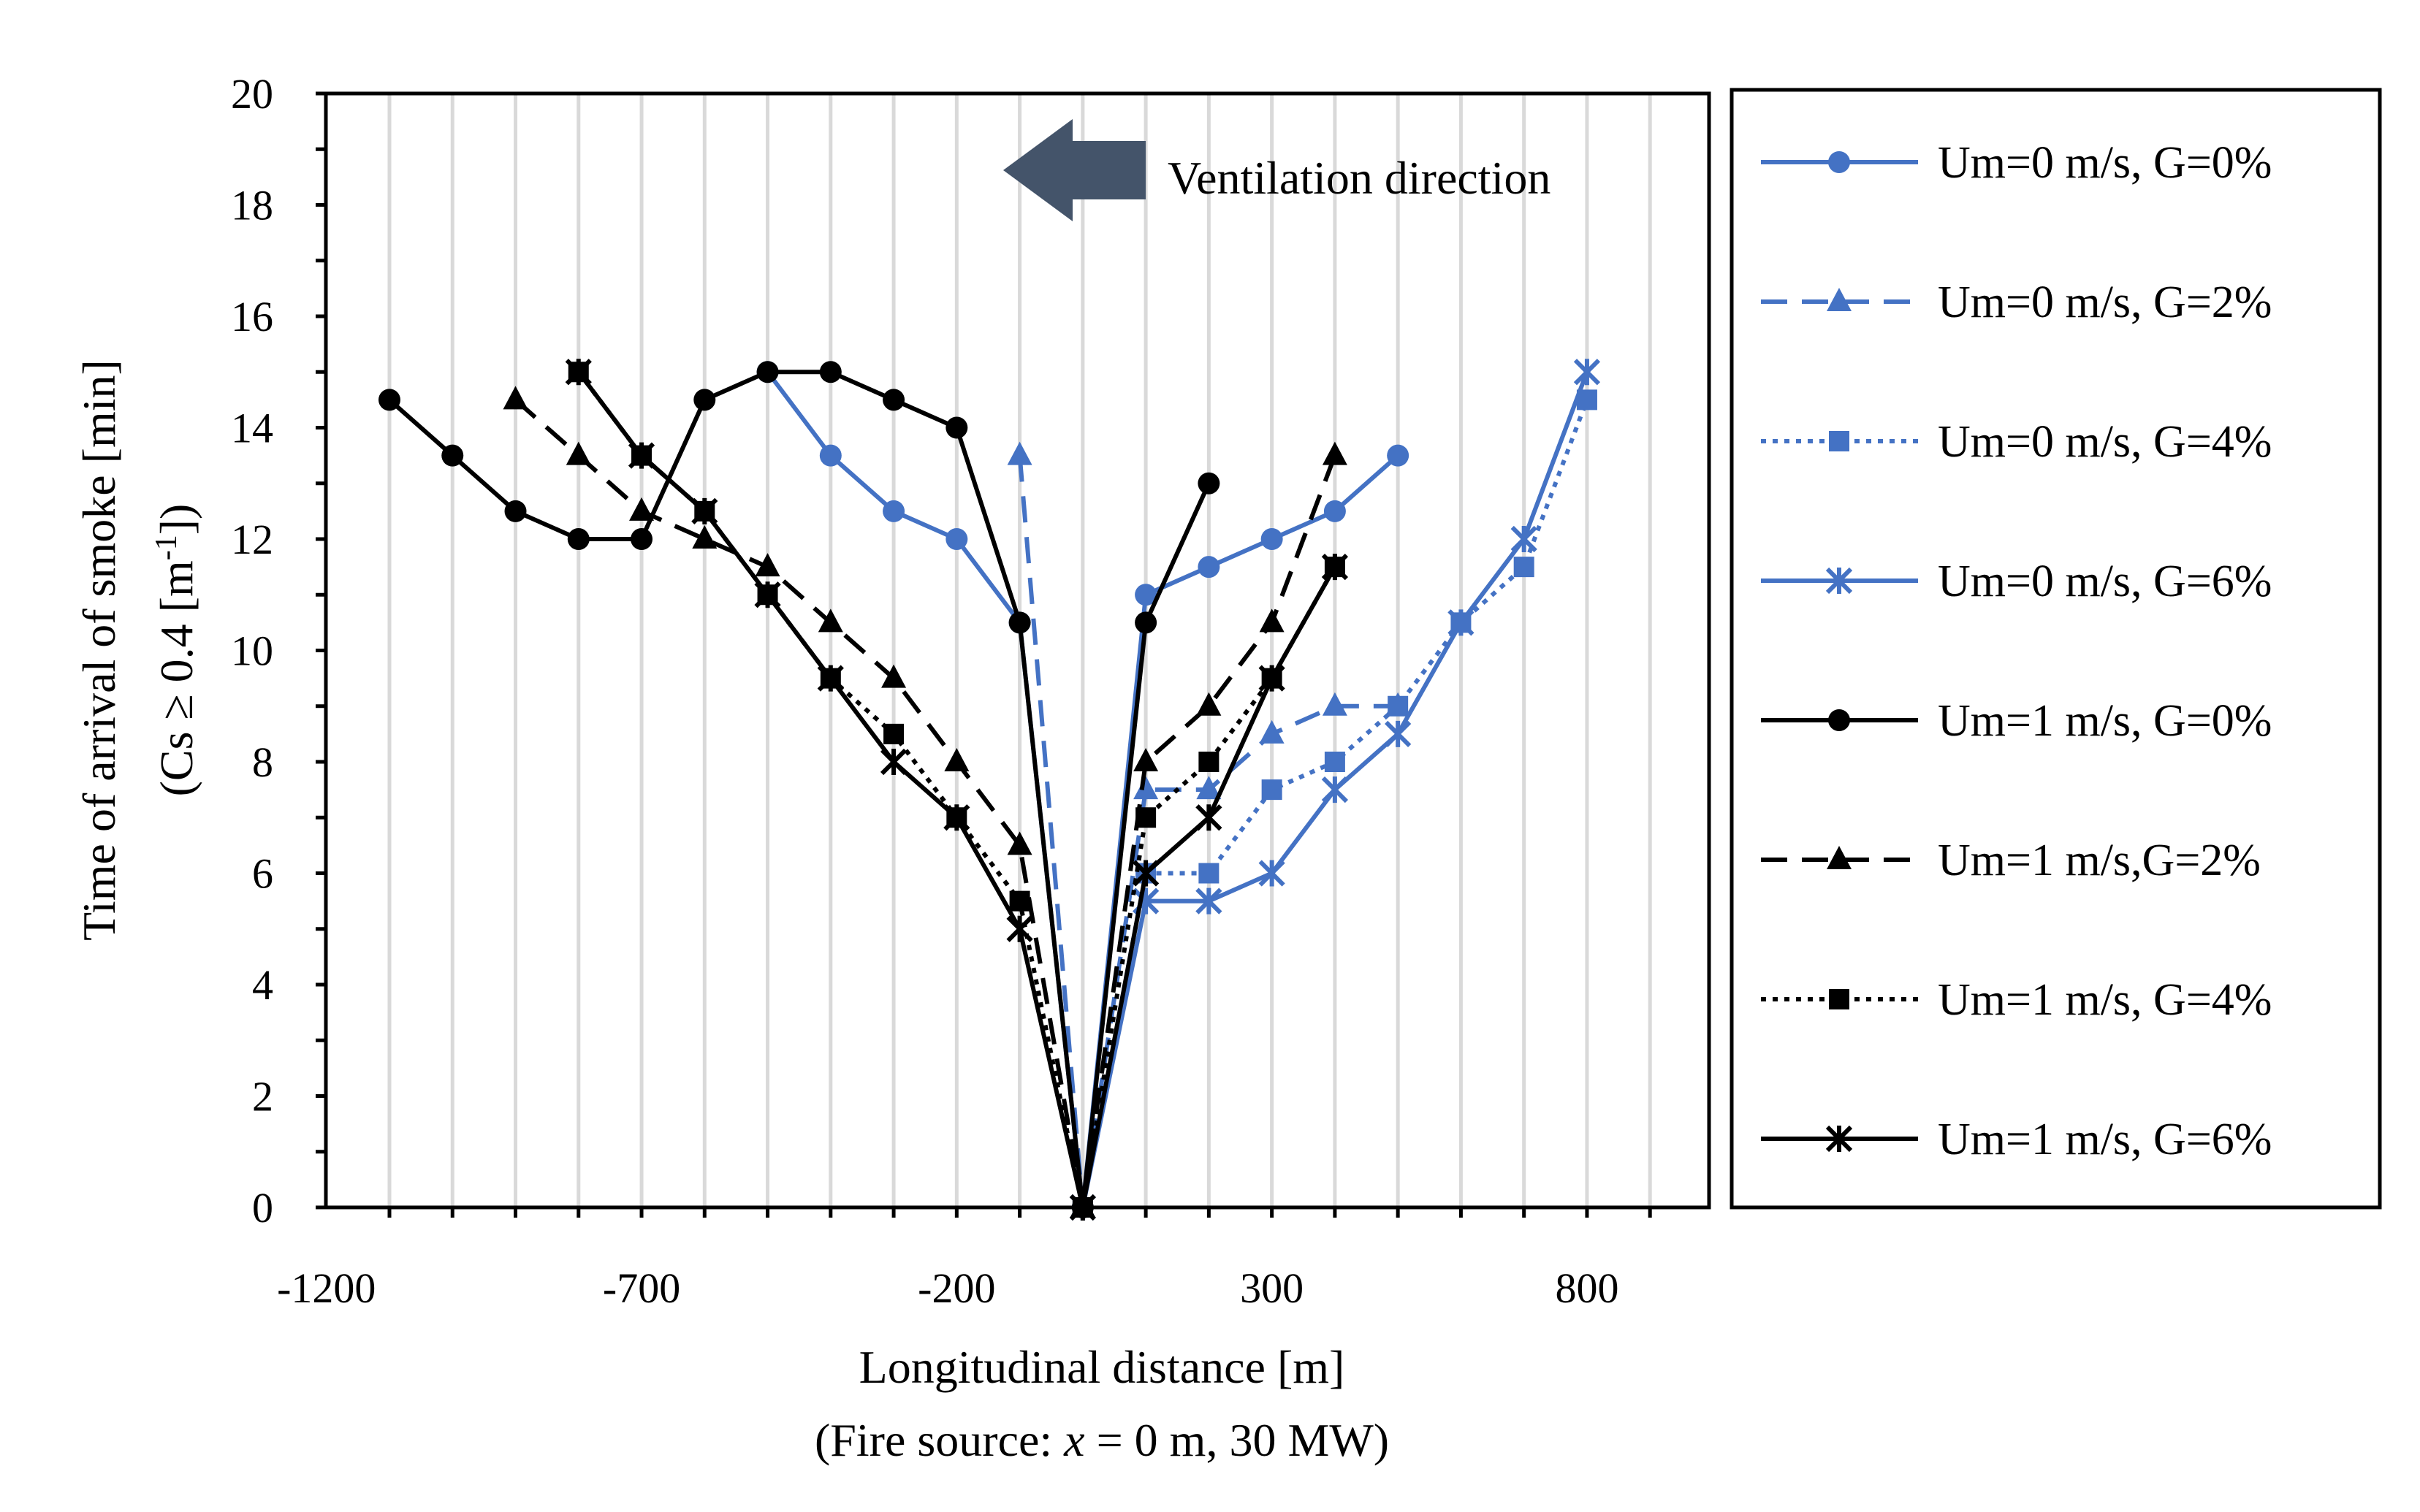  What do you see at coordinates (2105, 1139) in the screenshot?
I see `legend-label: Um=1 m/s, G=6%` at bounding box center [2105, 1139].